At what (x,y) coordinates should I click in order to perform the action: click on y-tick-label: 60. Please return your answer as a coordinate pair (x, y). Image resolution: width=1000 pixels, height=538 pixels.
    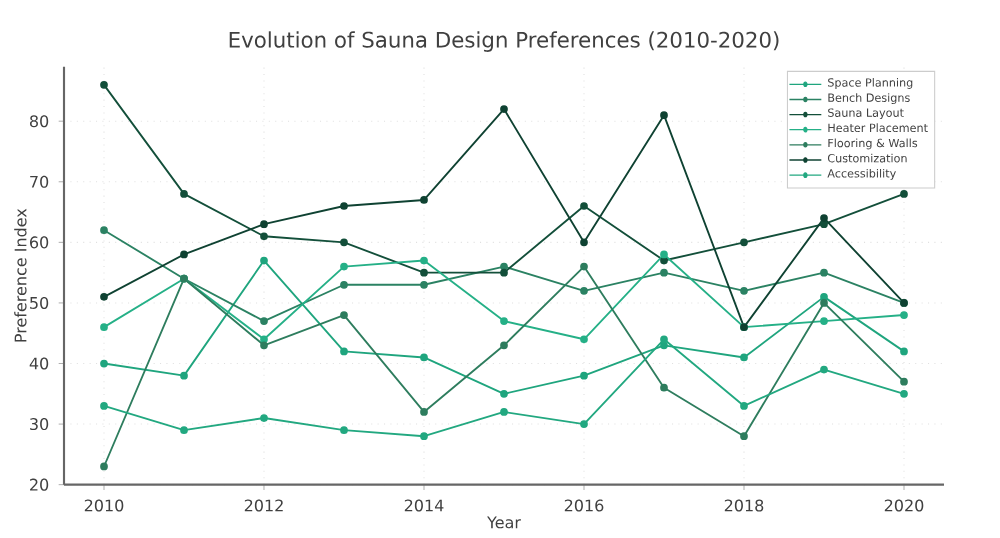
    Looking at the image, I should click on (39, 242).